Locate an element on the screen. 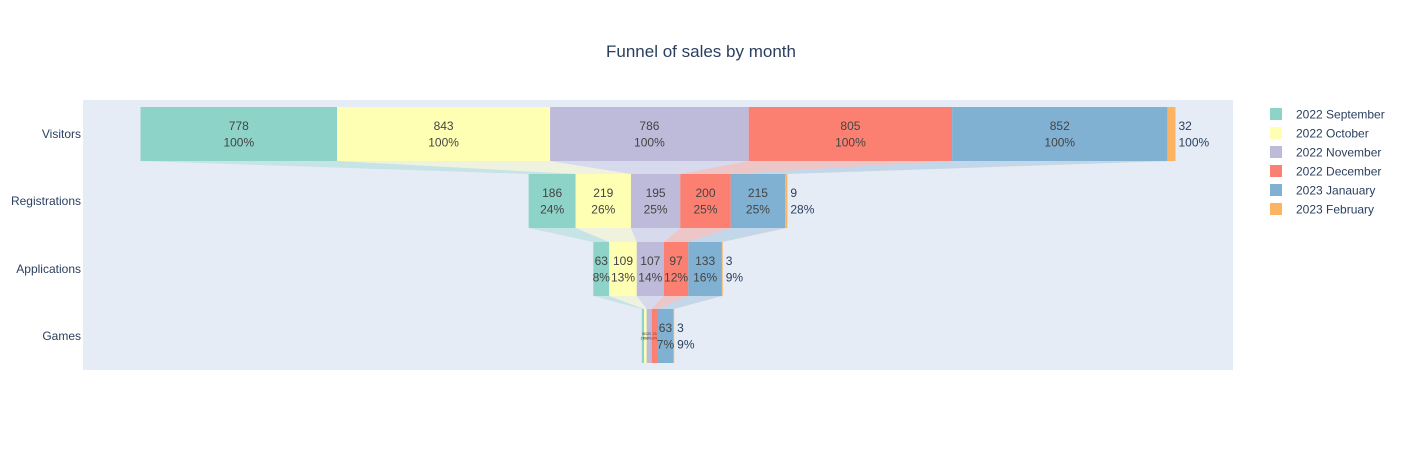 This screenshot has height=455, width=1402. data-label-percent: 12% is located at coordinates (676, 277).